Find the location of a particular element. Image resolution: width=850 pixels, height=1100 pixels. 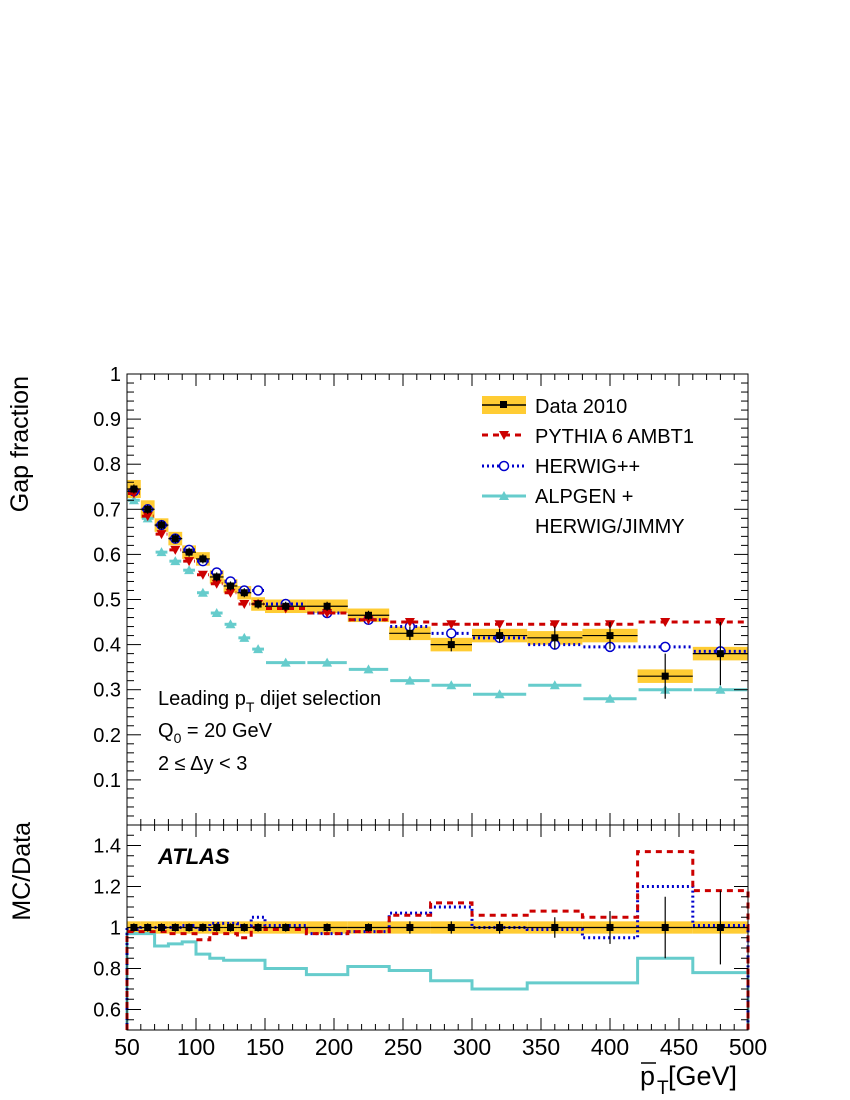

ann-q-rest: = 20 GeV is located at coordinates (226, 731).